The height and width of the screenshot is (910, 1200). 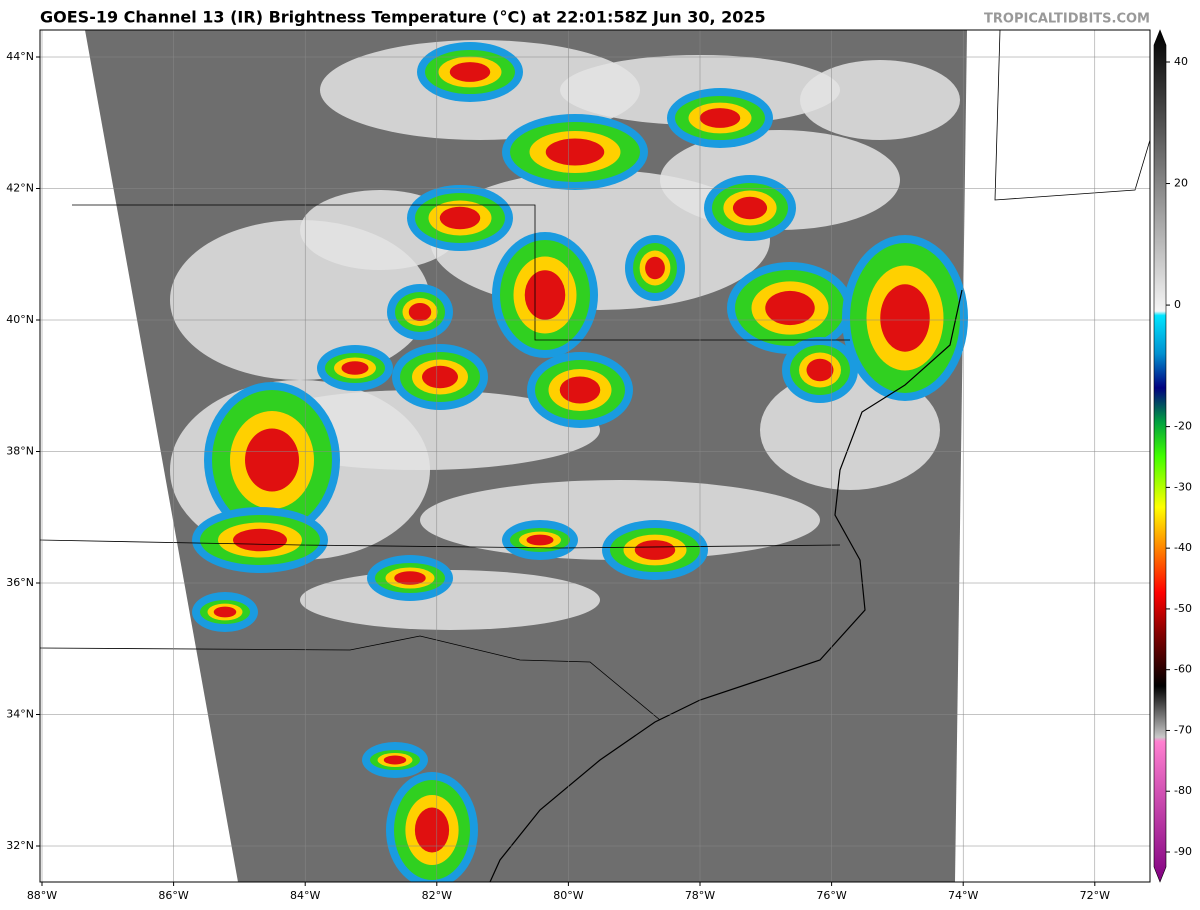 I want to click on lon-label: 74°W, so click(x=963, y=895).